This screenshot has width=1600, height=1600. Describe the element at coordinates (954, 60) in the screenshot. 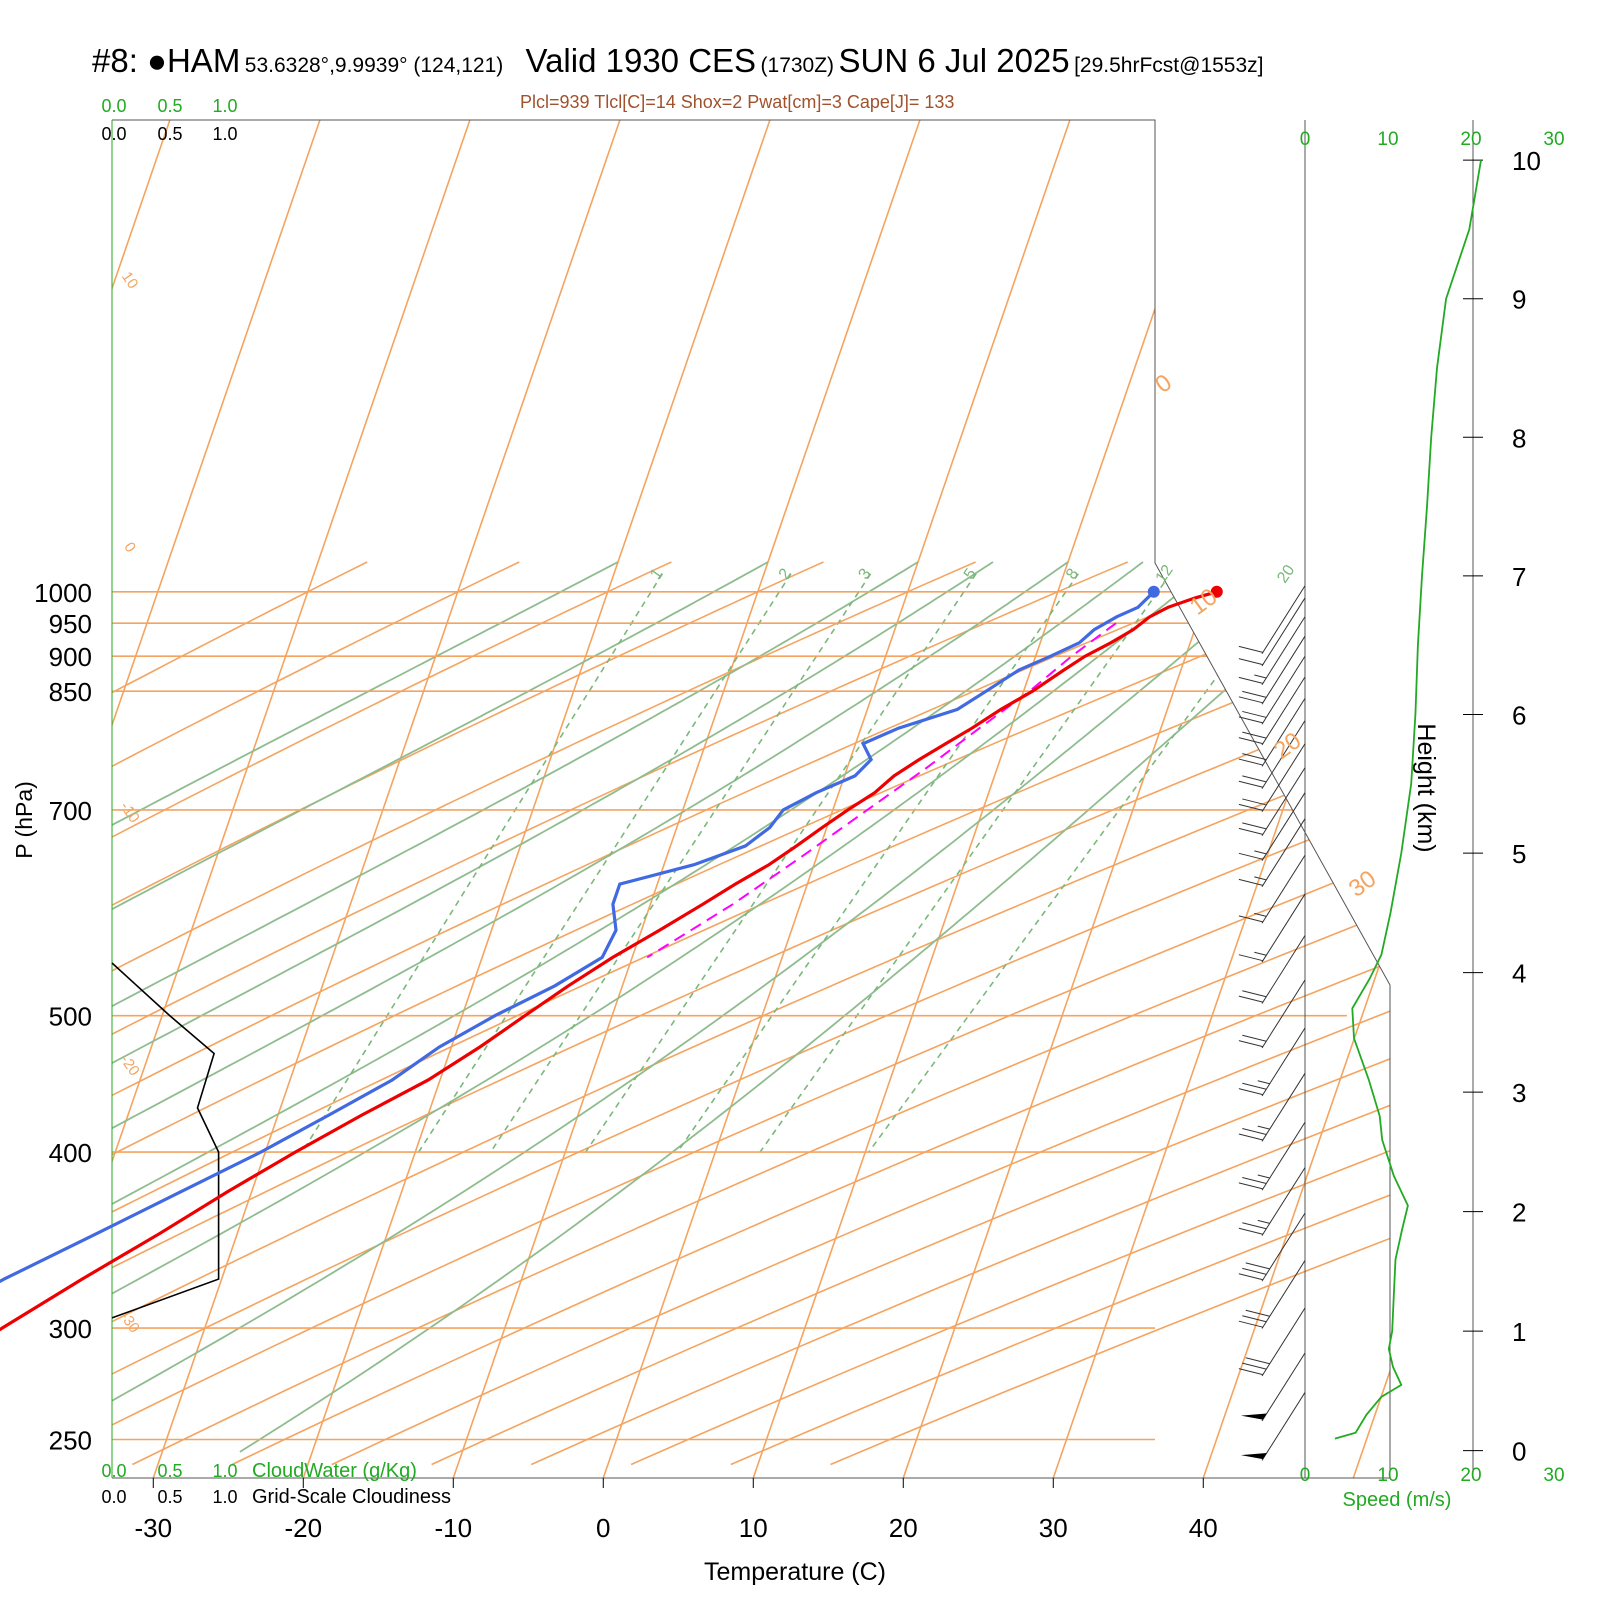

I see `valid-date: SUN 6 Jul 2025` at that location.